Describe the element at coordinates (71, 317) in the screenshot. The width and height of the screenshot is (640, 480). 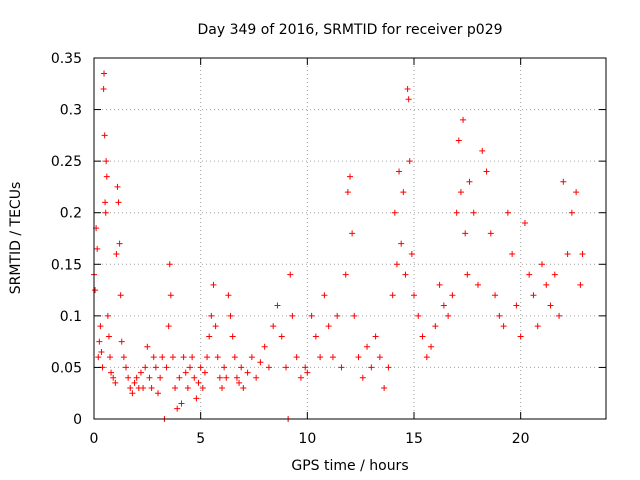
I see `y-tick-label: 0.1` at that location.